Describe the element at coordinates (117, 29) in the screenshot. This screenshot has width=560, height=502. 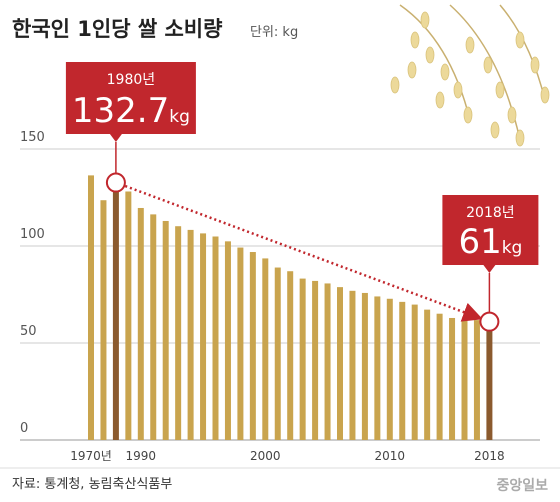
I see `chart-title: 한국인 1인당 쌀 소비량` at that location.